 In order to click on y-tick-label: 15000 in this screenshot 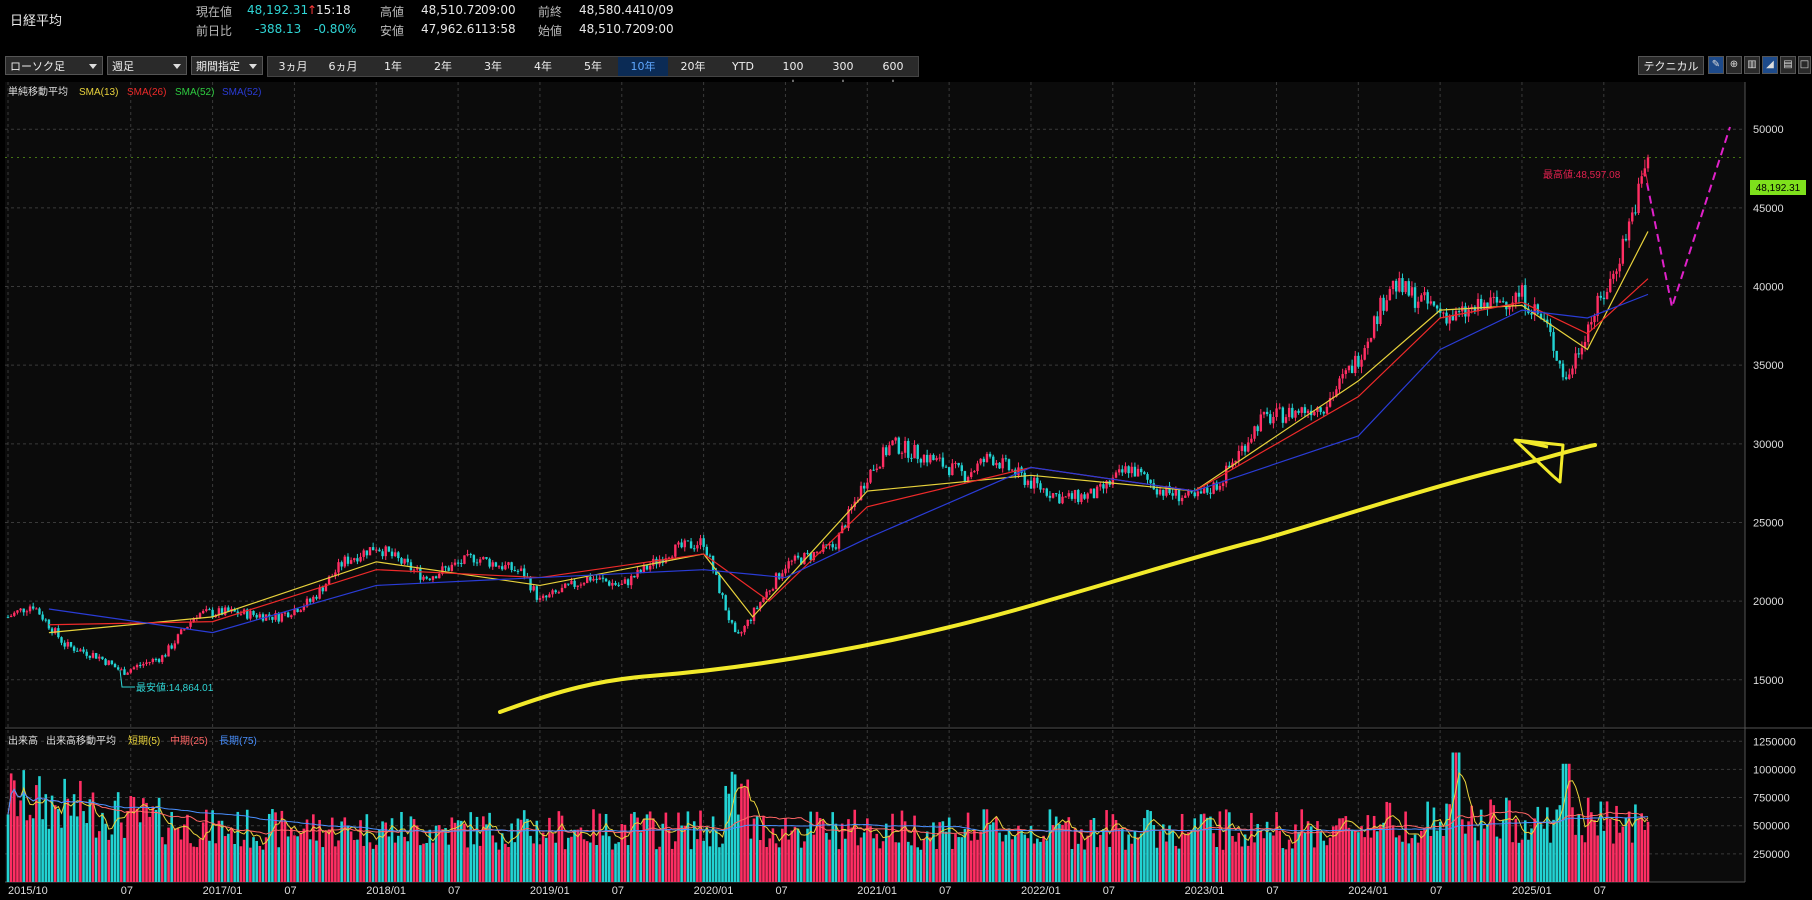, I will do `click(1768, 681)`.